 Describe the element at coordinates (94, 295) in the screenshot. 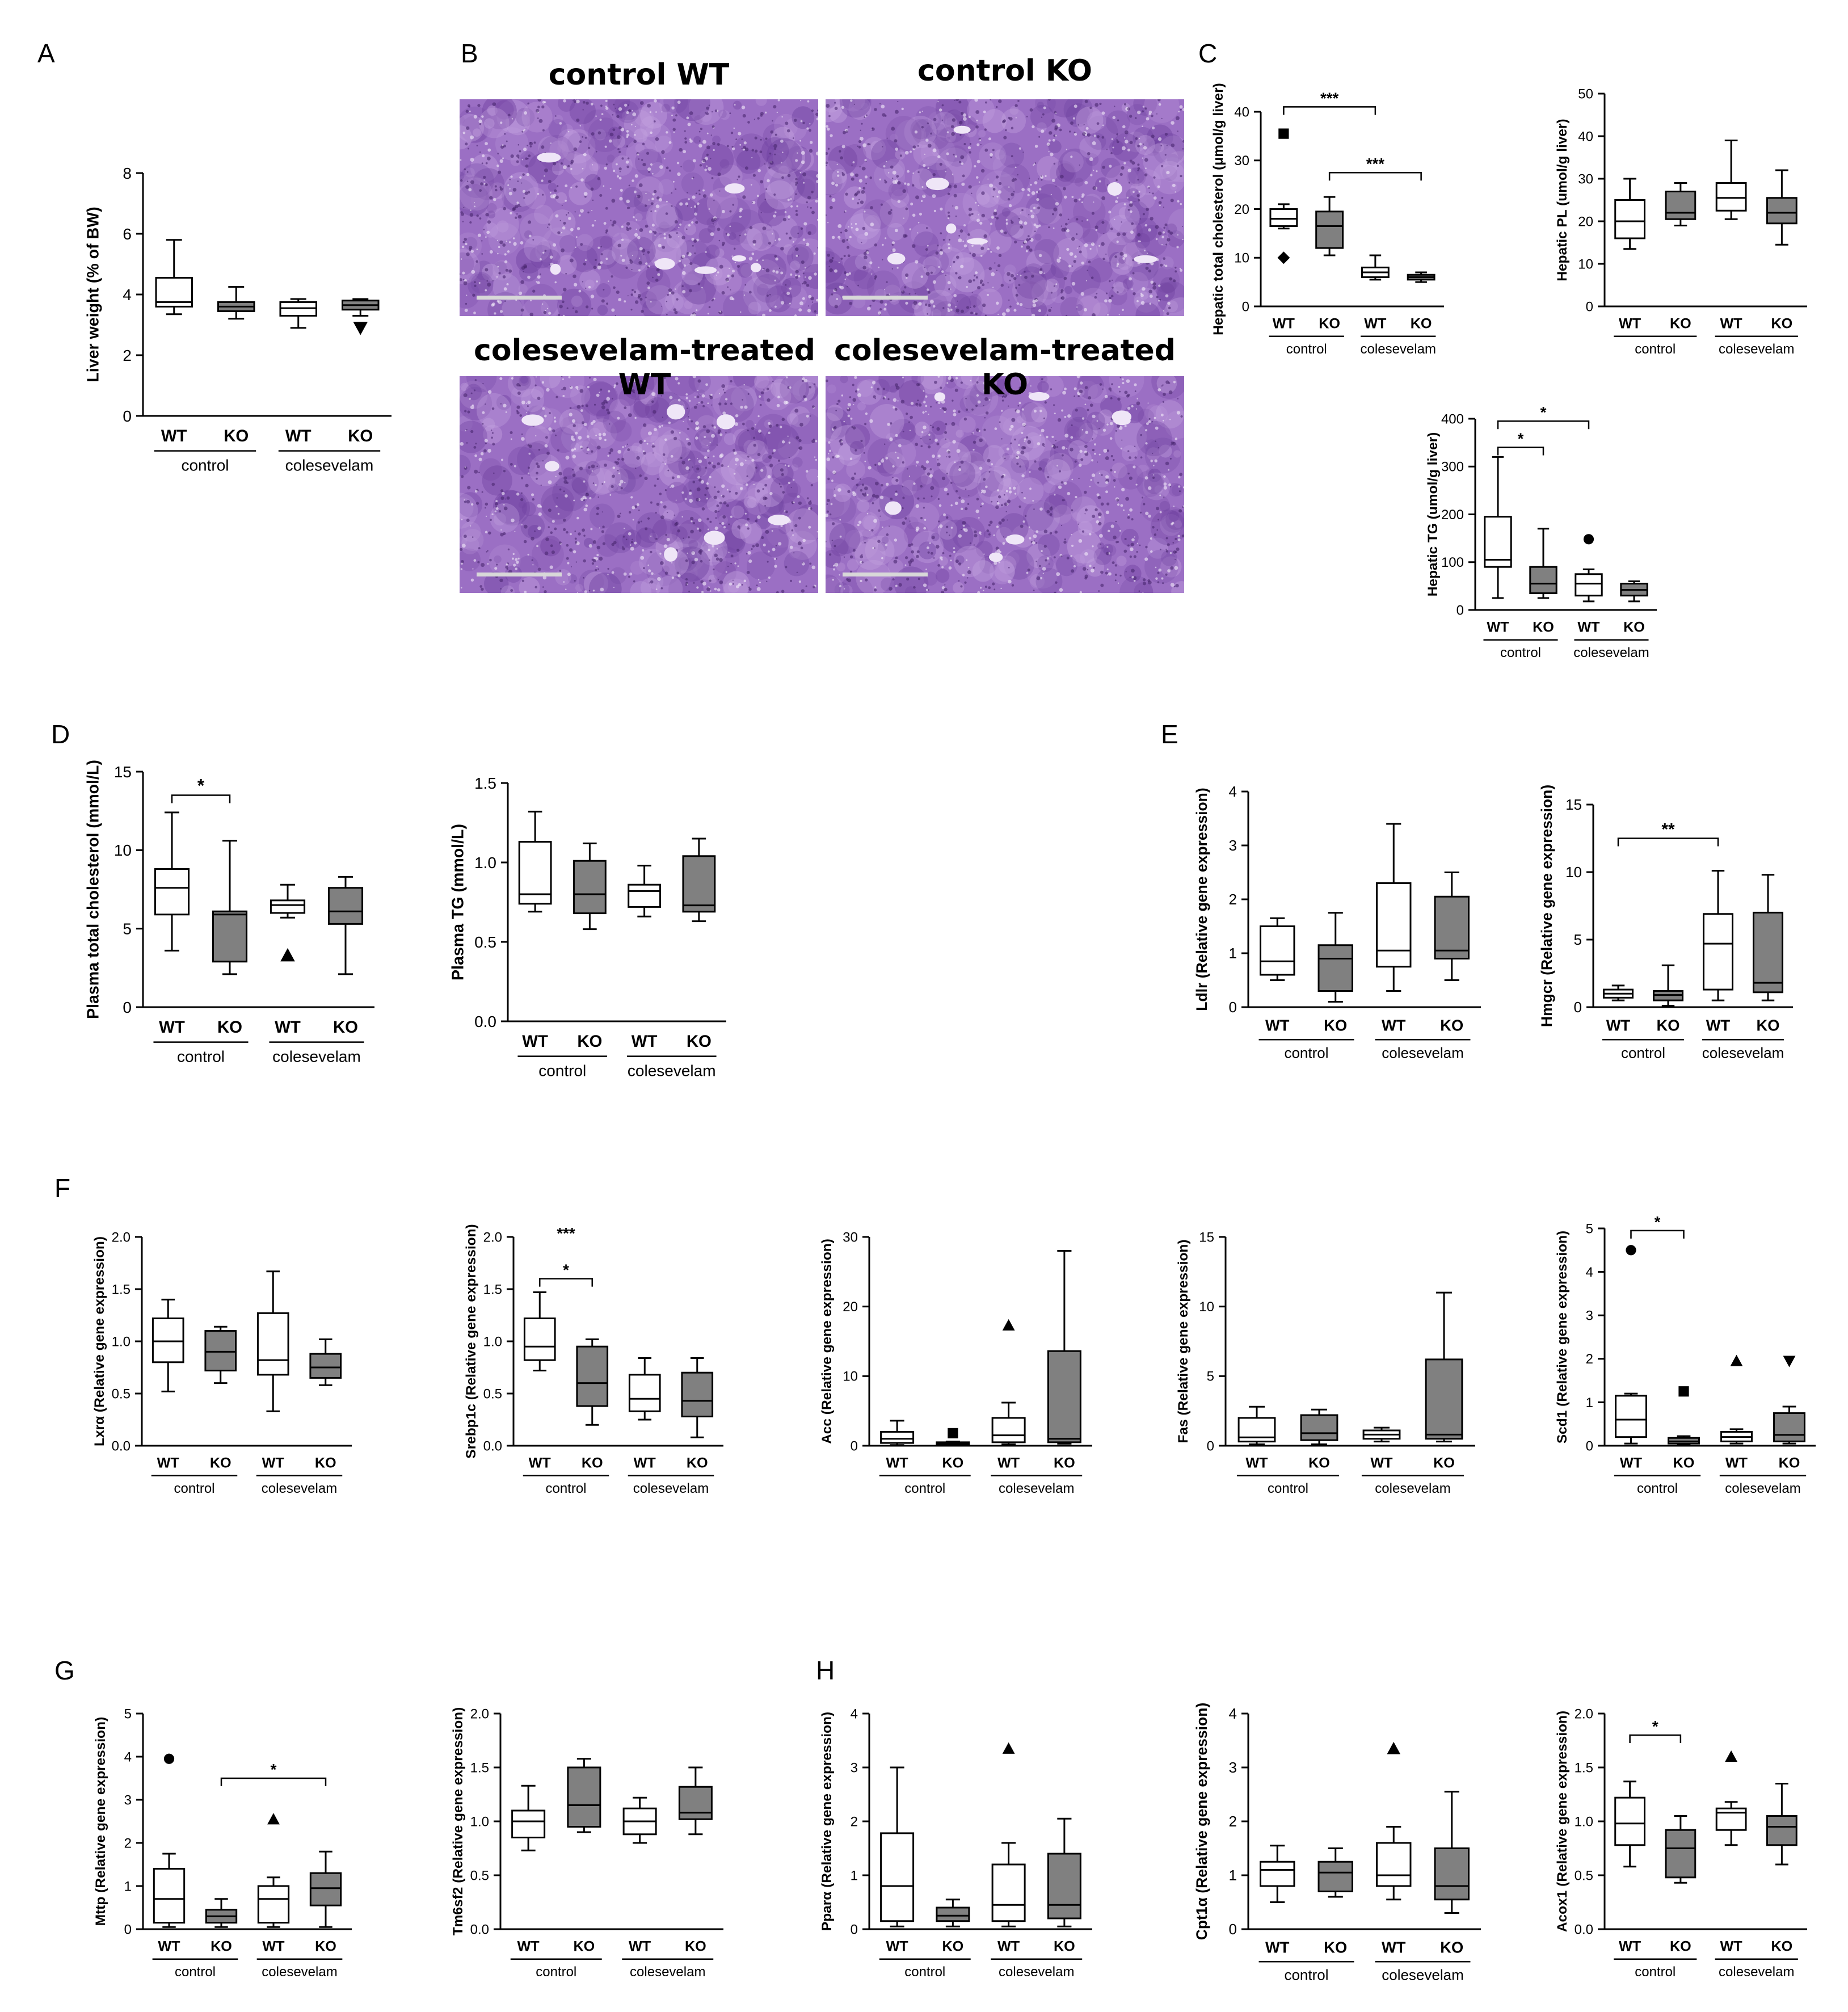

I see `y-axis-label: Liver weight (% of BW)` at that location.